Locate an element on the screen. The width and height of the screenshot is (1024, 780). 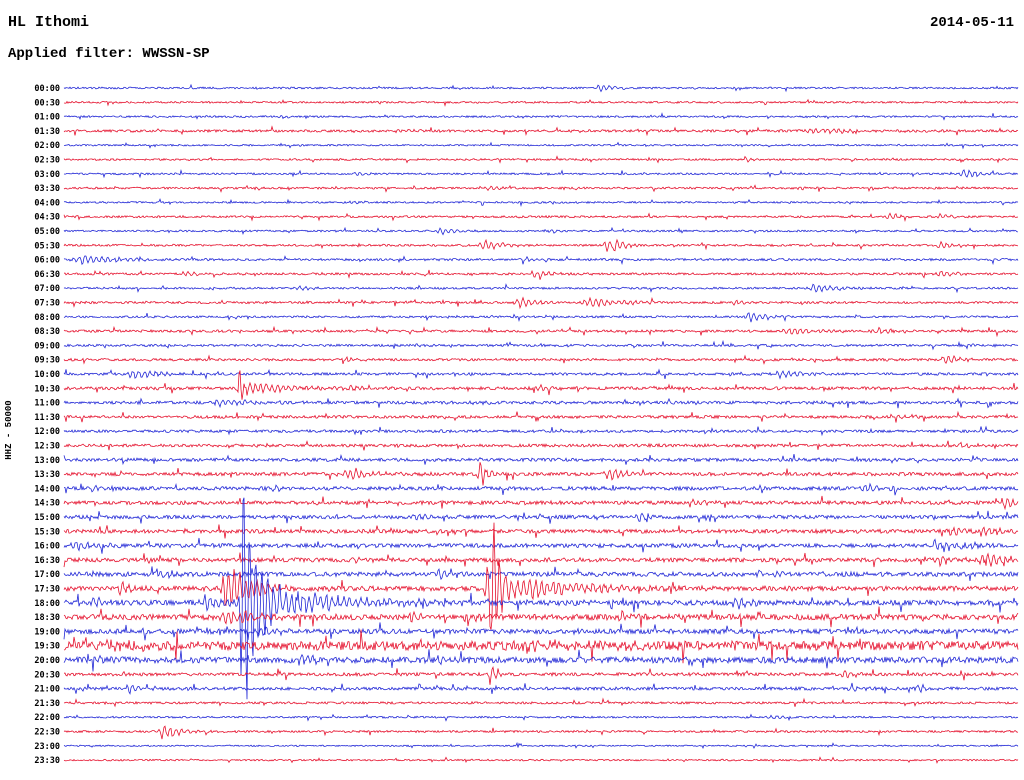
time-label-18-00: 18:00 is located at coordinates (47, 604).